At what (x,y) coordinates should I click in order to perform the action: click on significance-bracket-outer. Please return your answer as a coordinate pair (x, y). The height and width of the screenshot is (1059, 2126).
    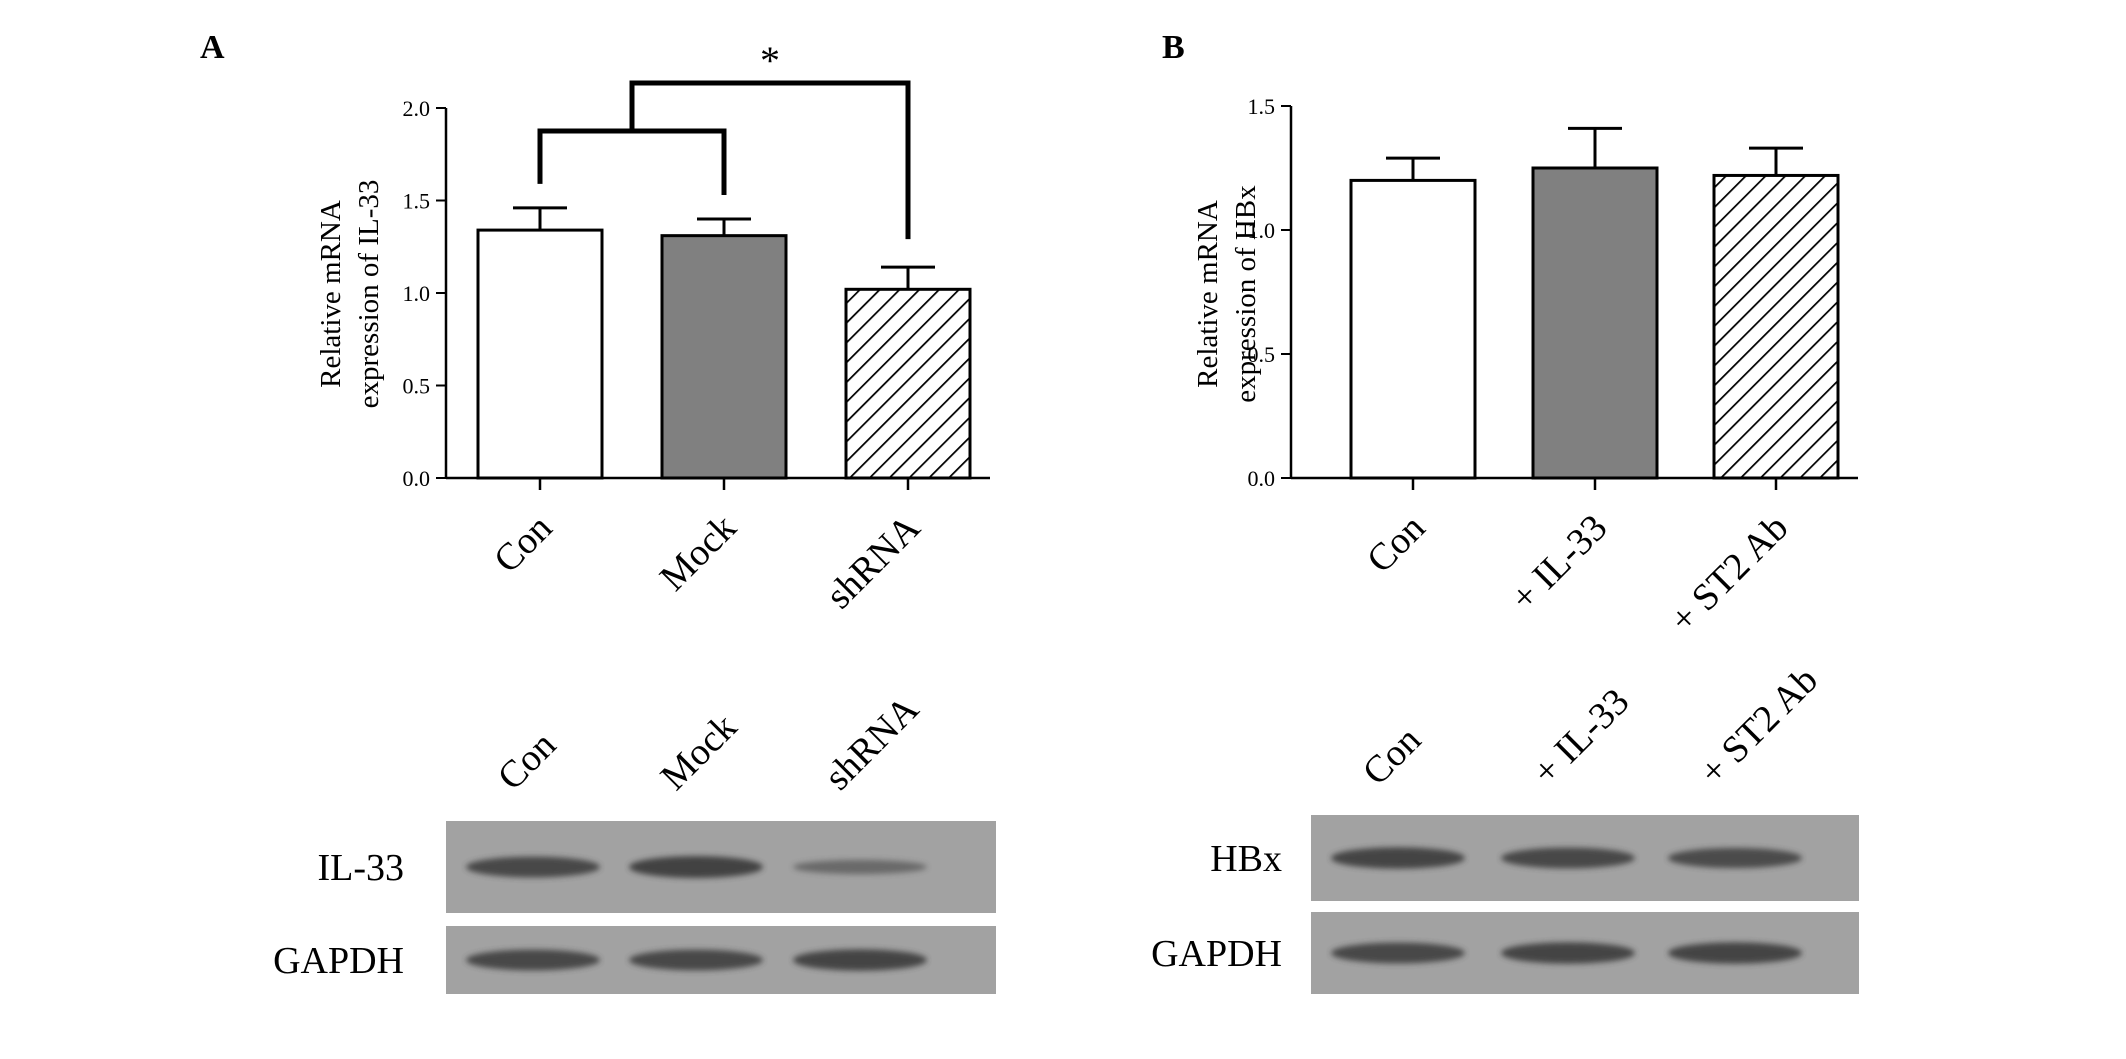
    Looking at the image, I should click on (770, 160).